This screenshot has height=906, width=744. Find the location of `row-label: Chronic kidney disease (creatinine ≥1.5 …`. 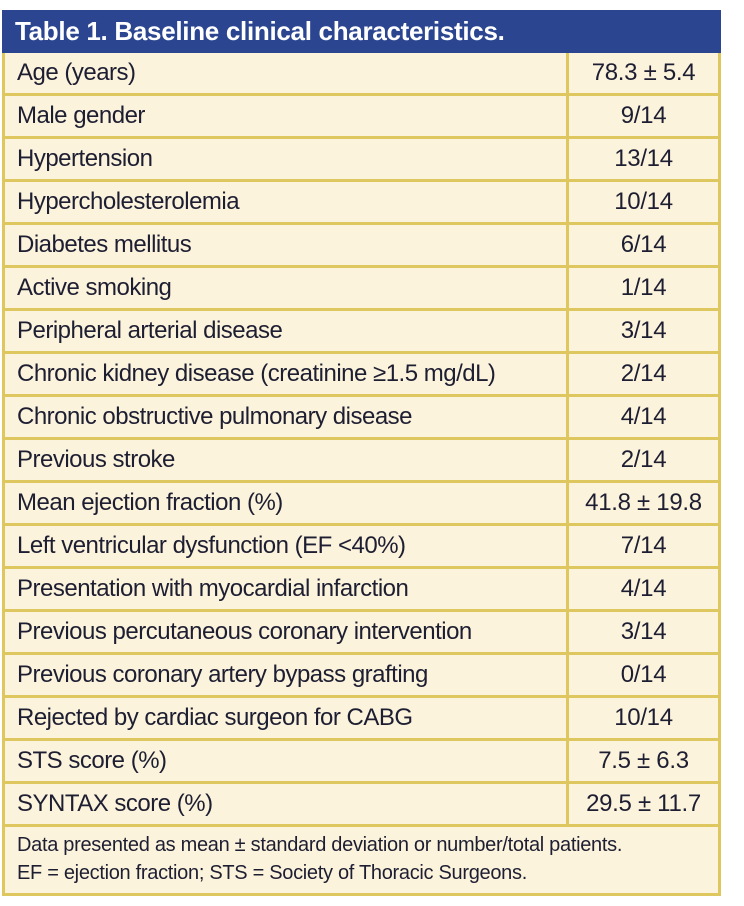

row-label: Chronic kidney disease (creatinine ≥1.5 … is located at coordinates (256, 373).